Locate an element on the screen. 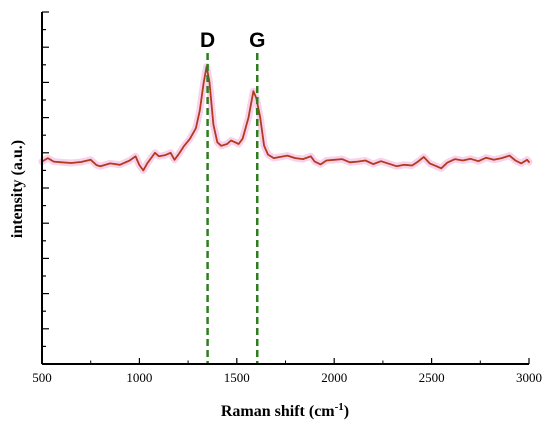 This screenshot has width=550, height=424. x-tick-label: 2500 is located at coordinates (432, 377).